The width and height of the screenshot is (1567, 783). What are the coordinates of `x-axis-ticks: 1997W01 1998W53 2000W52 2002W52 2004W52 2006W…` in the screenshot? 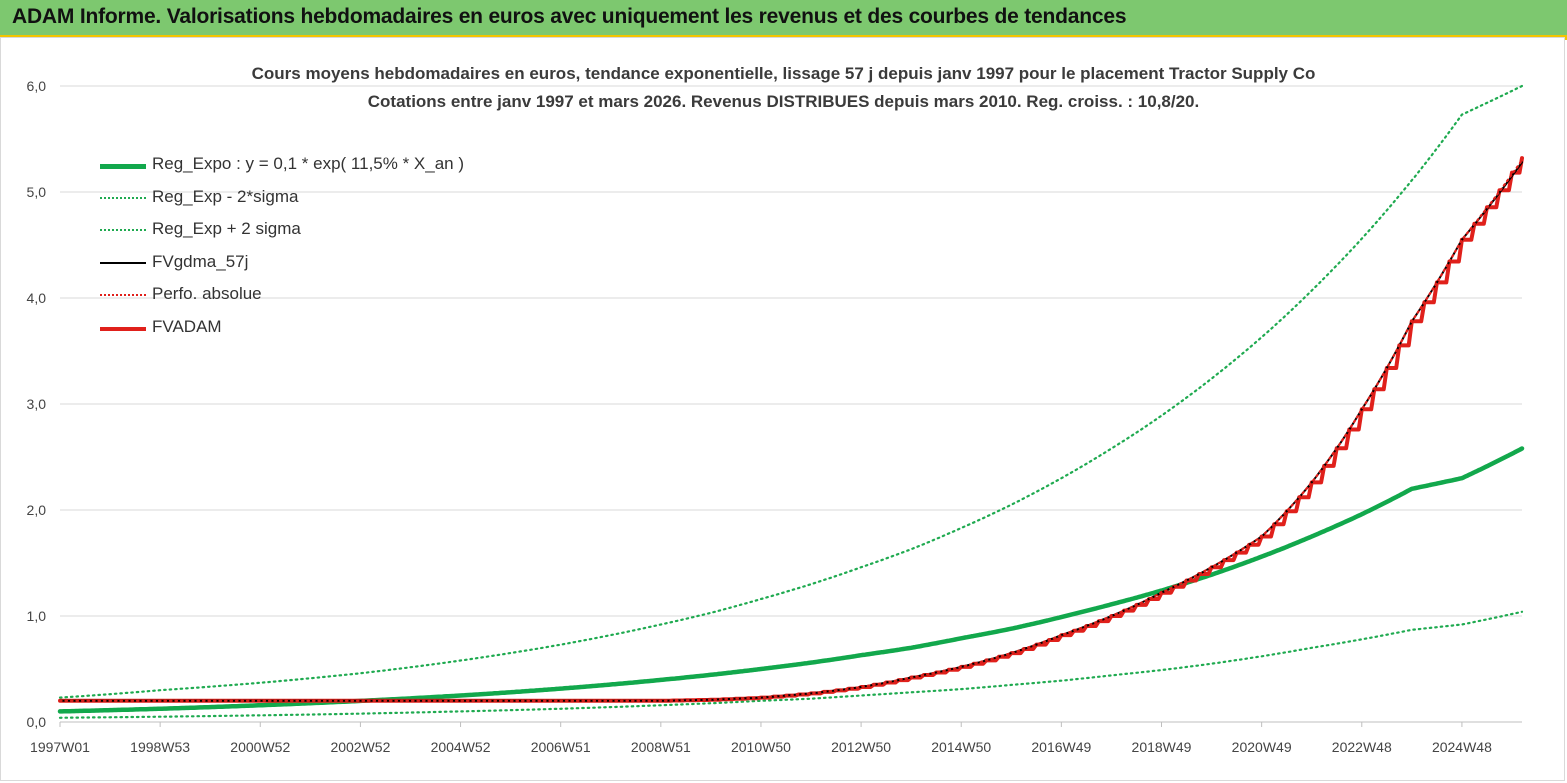 It's located at (761, 738).